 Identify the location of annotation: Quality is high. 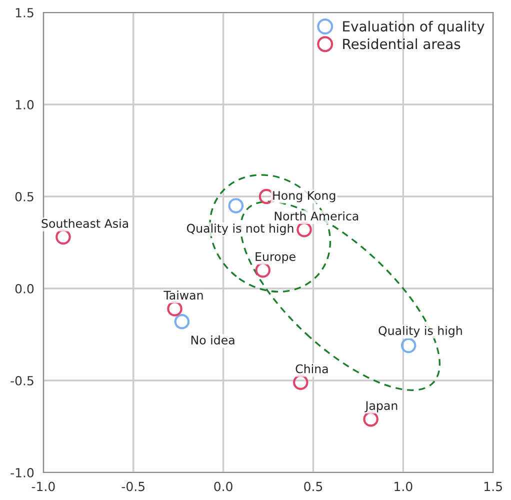
(420, 332).